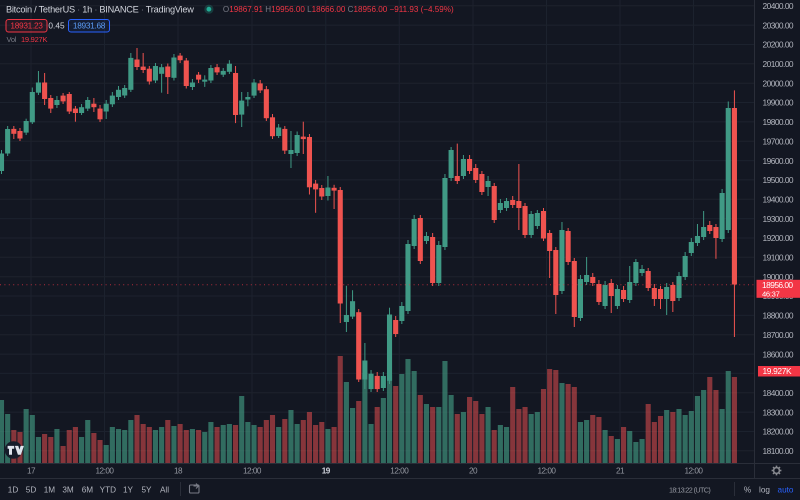 The width and height of the screenshot is (800, 500). I want to click on svg-text: 46:37, so click(771, 294).